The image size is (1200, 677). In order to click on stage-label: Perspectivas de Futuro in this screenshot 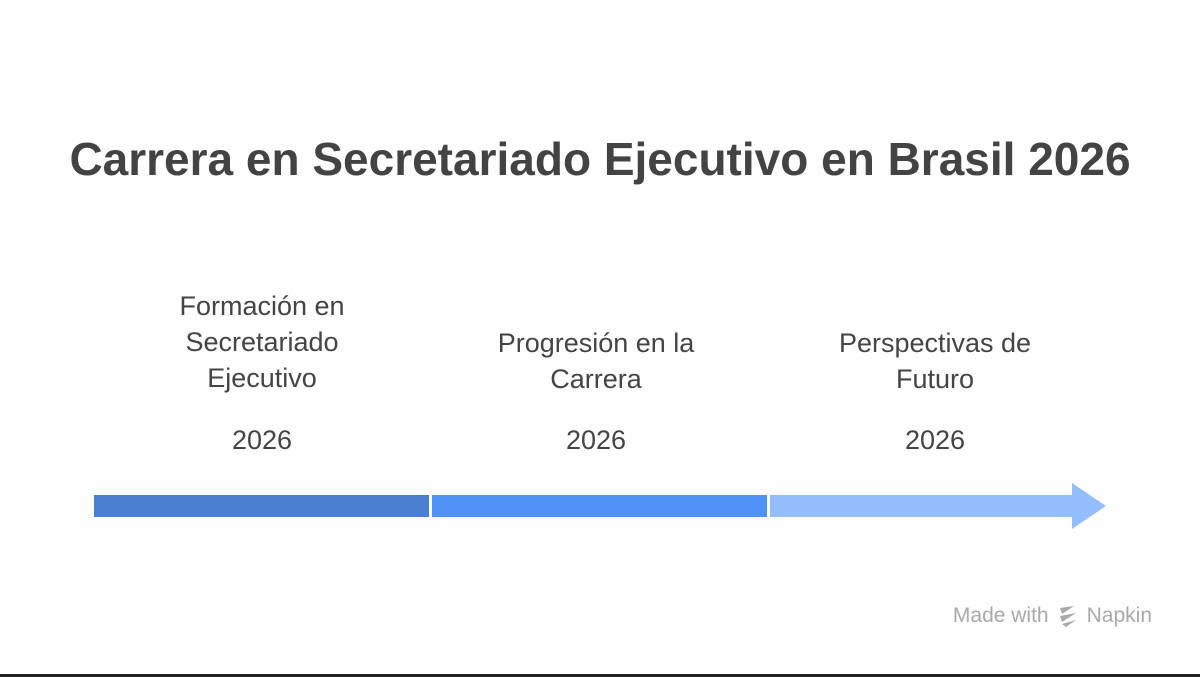, I will do `click(935, 361)`.